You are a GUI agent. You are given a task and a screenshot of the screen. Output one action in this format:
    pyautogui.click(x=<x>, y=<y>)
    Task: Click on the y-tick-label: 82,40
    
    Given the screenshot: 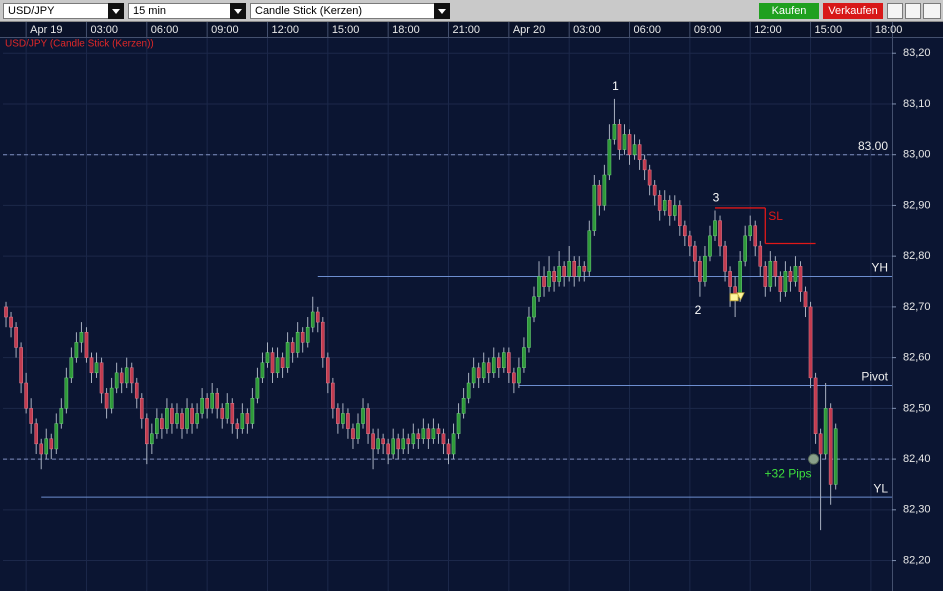 What is the action you would take?
    pyautogui.click(x=917, y=459)
    